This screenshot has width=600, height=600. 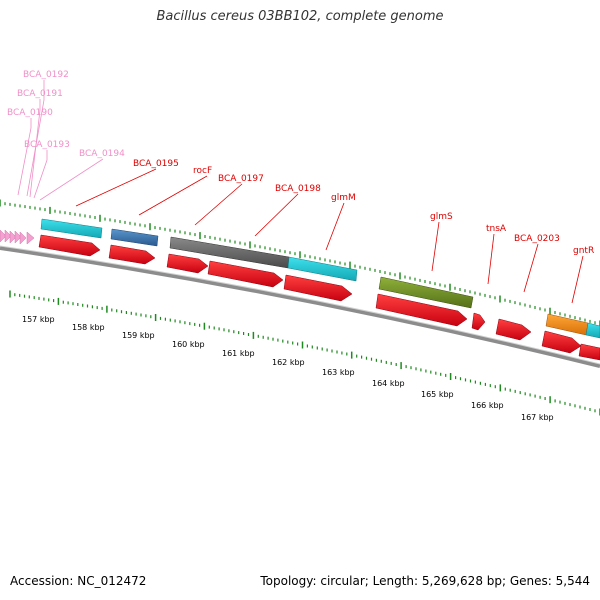 I want to click on leader-glms, so click(x=435, y=246).